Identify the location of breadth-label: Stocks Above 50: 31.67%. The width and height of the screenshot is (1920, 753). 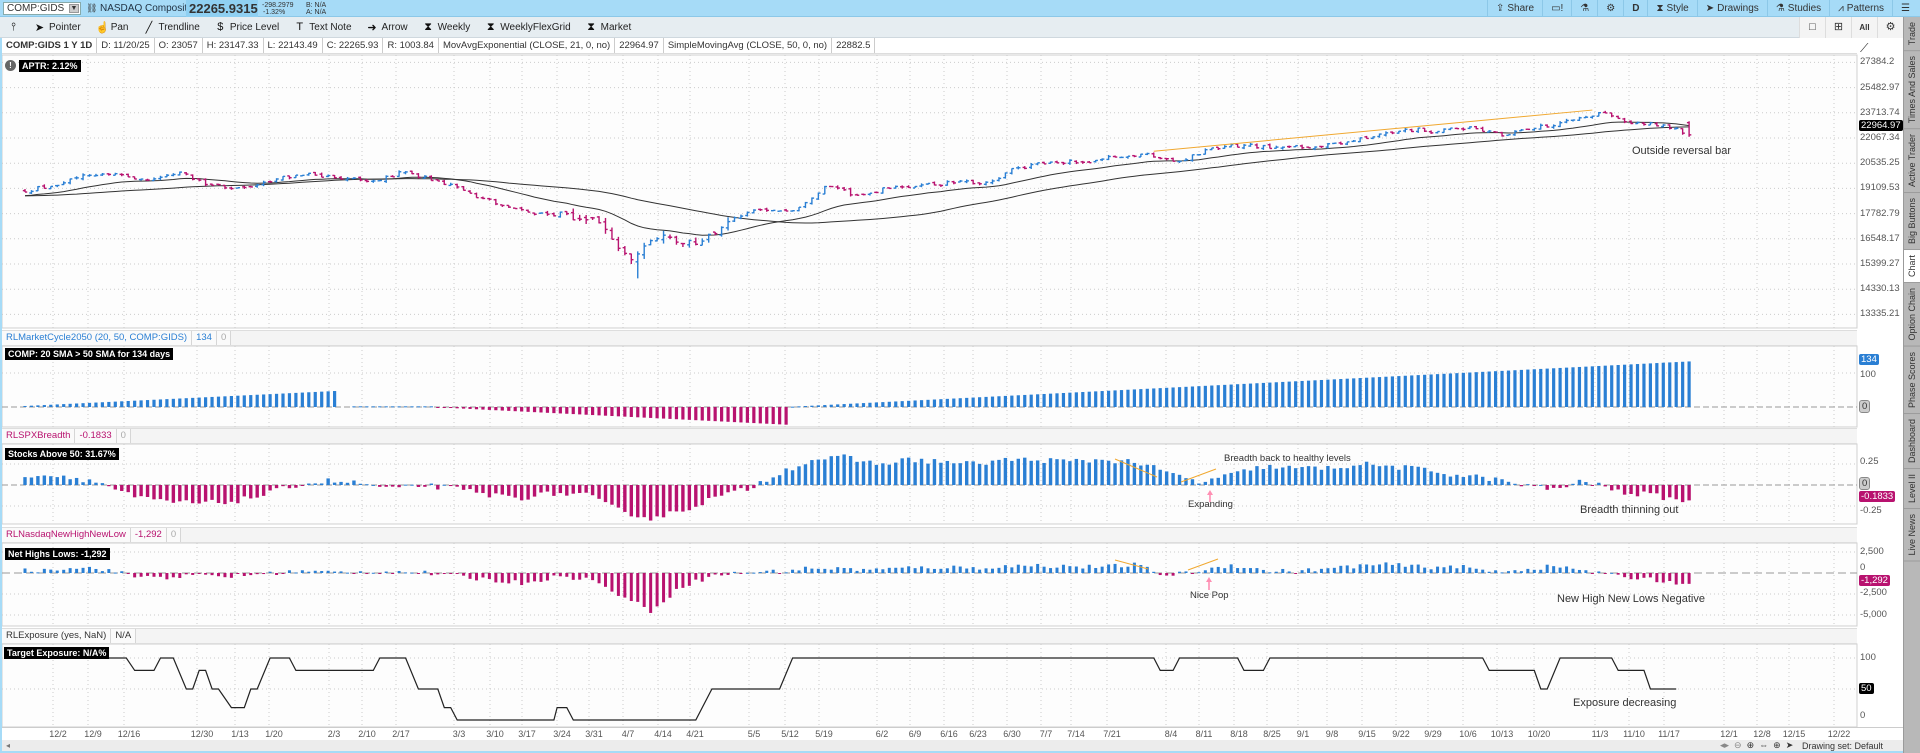
(62, 454).